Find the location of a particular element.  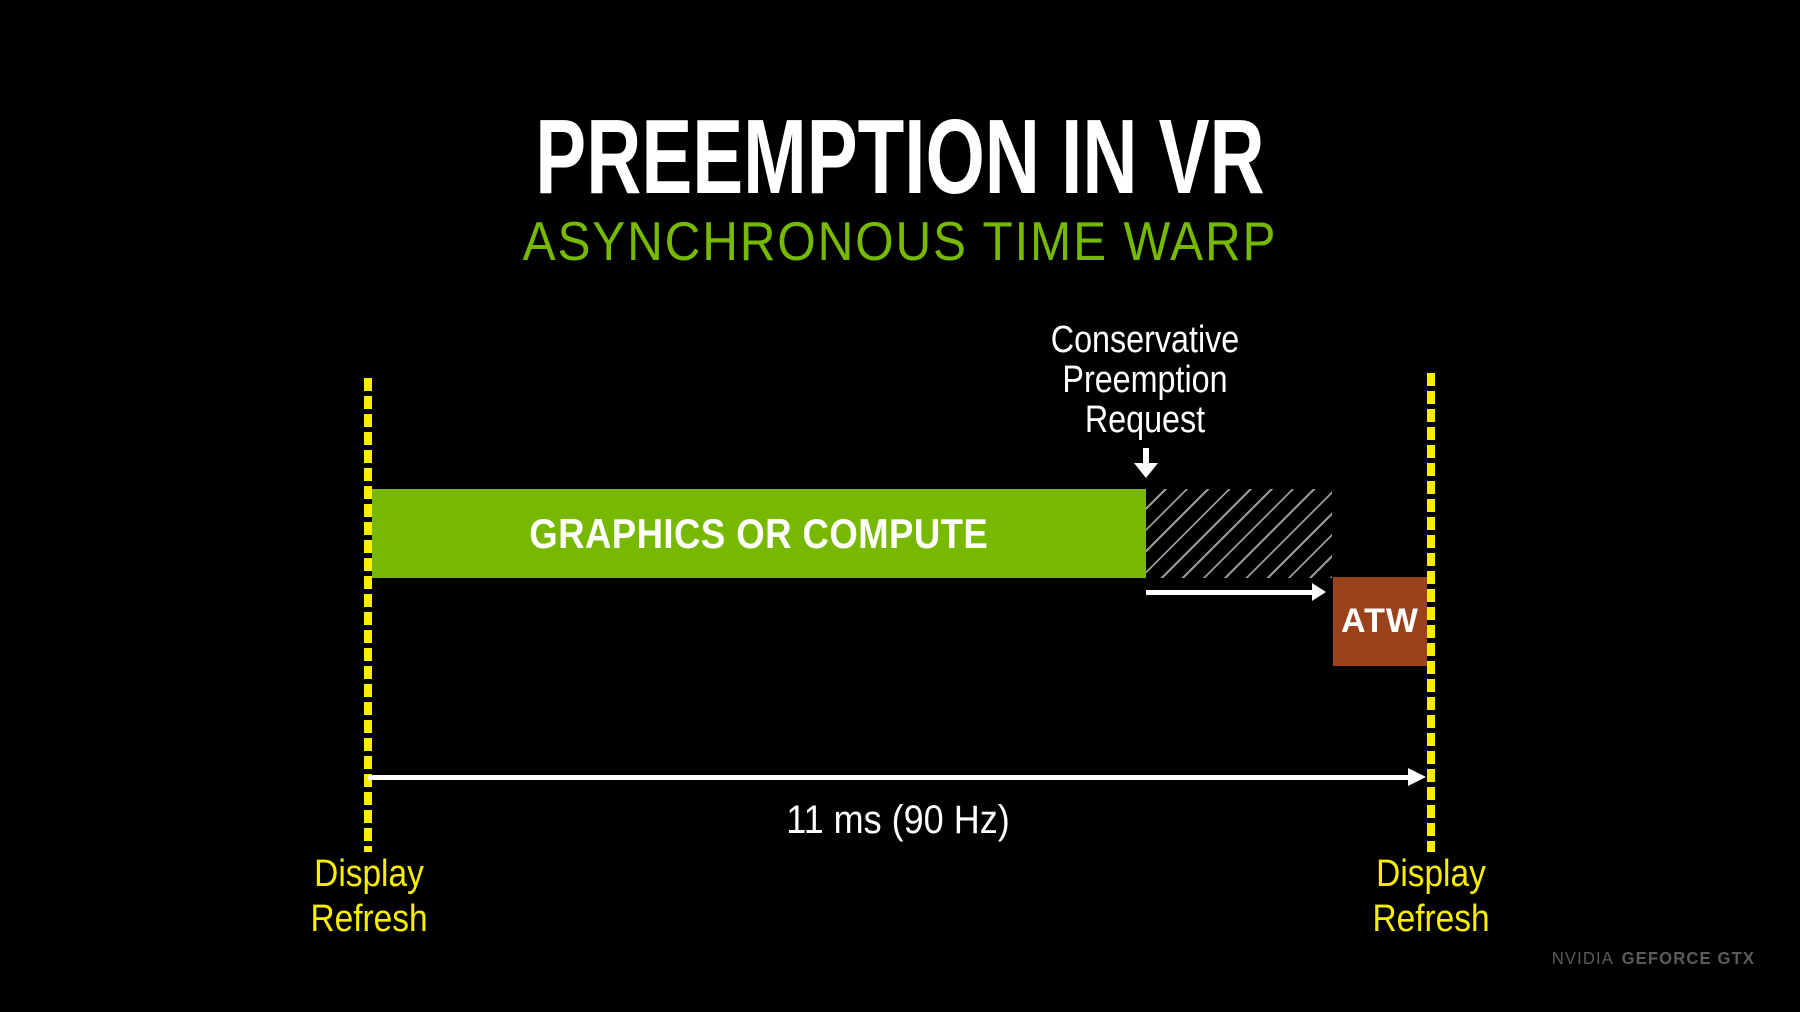

display-refresh-label-right: Display Refresh is located at coordinates (1431, 896).